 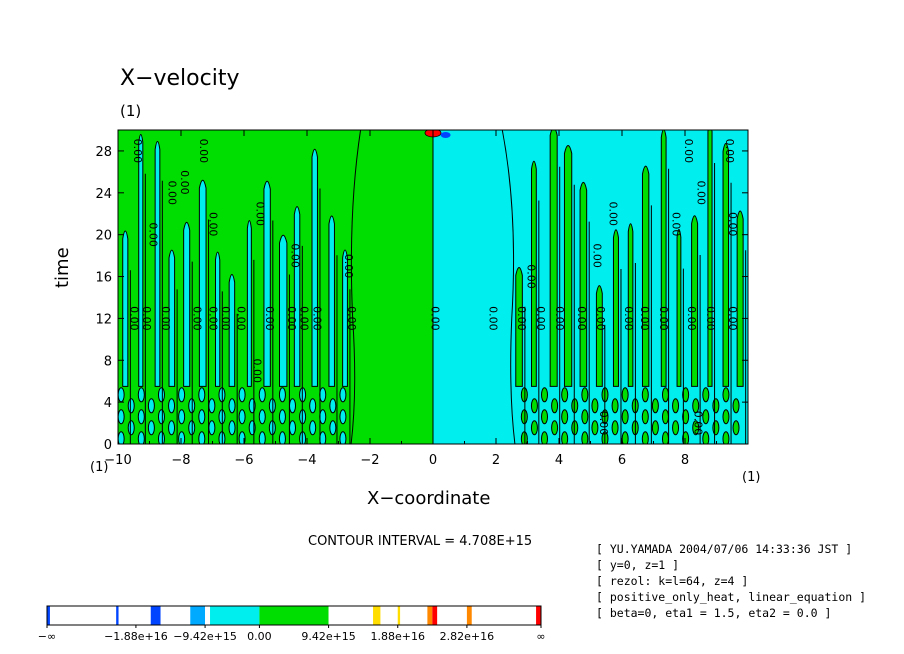 I want to click on y-tick-label: 20, so click(x=103, y=236).